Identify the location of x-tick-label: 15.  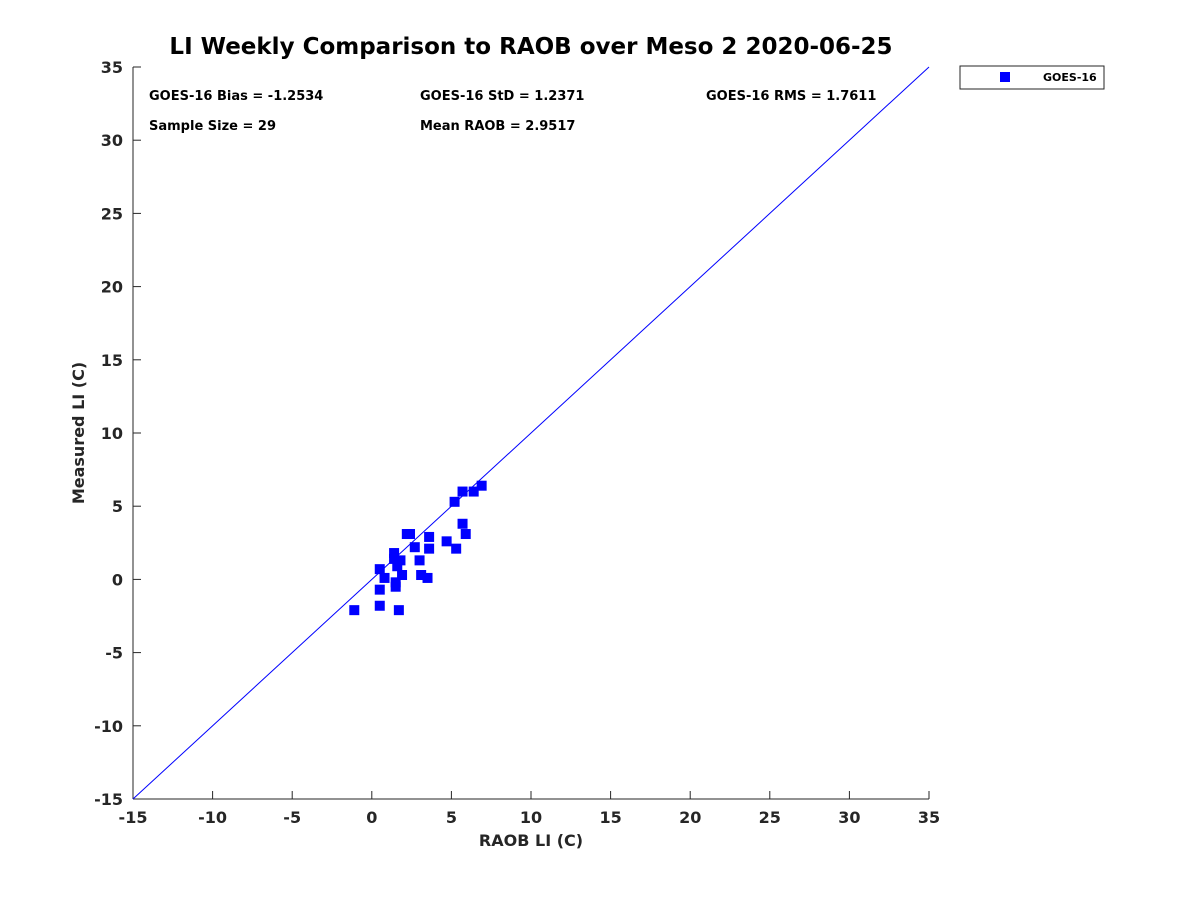
(610, 817).